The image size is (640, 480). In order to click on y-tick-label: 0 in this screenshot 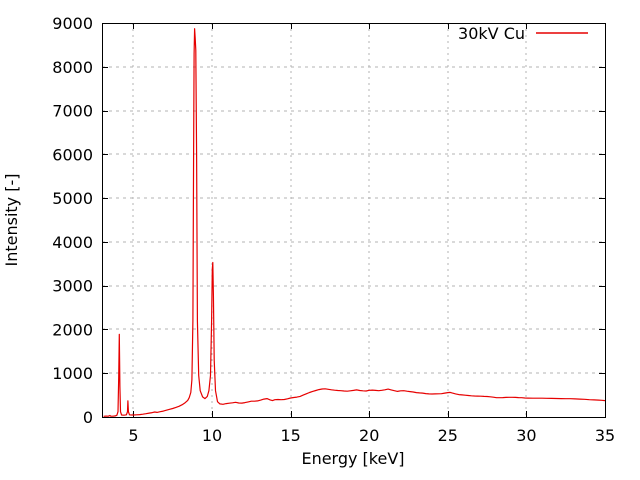, I will do `click(88, 417)`.